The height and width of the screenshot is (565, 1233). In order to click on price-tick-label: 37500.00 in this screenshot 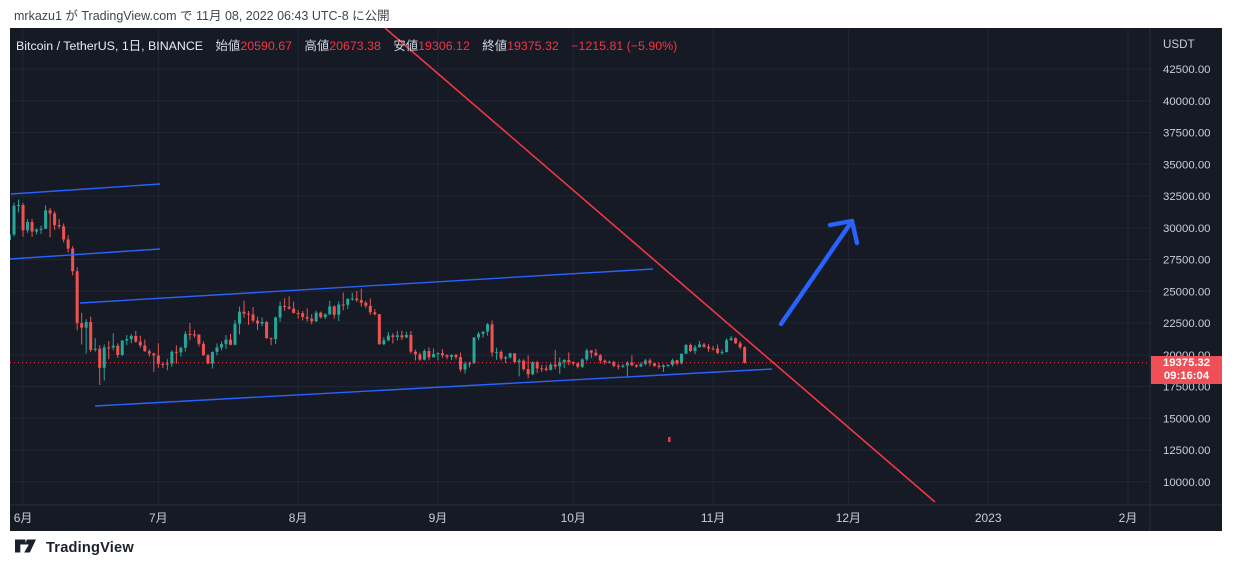, I will do `click(1187, 134)`.